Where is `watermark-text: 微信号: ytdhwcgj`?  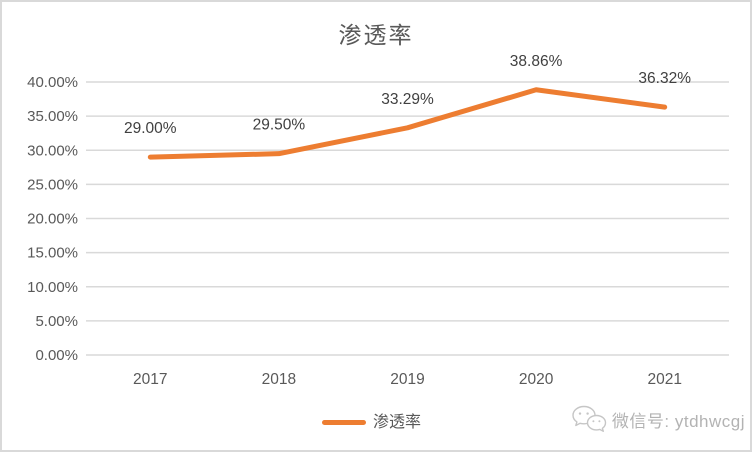
watermark-text: 微信号: ytdhwcgj is located at coordinates (678, 421).